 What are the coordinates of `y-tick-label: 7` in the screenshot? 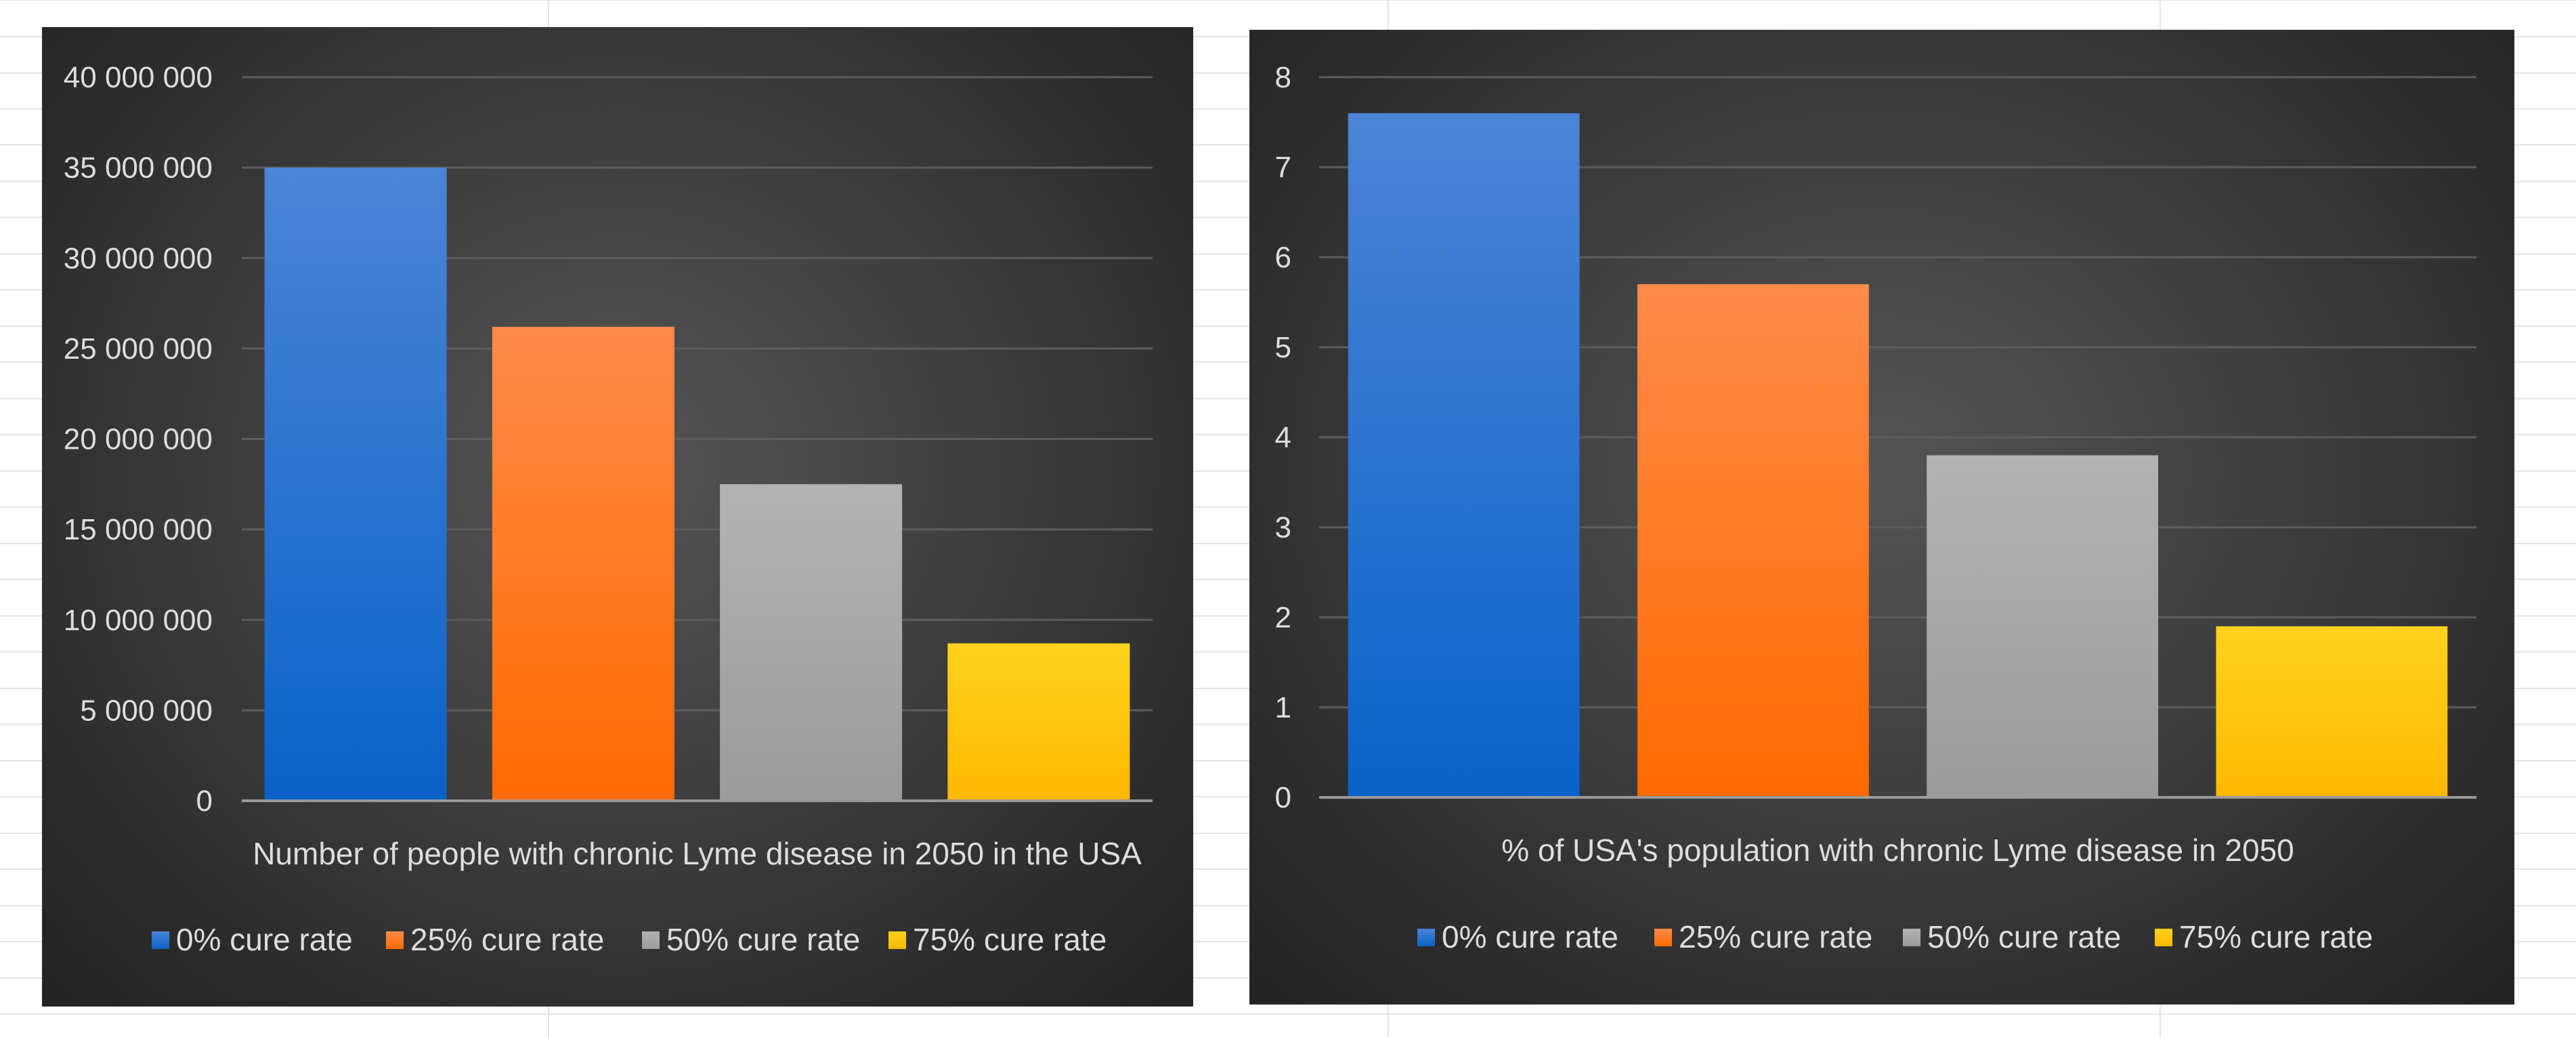 It's located at (1283, 167).